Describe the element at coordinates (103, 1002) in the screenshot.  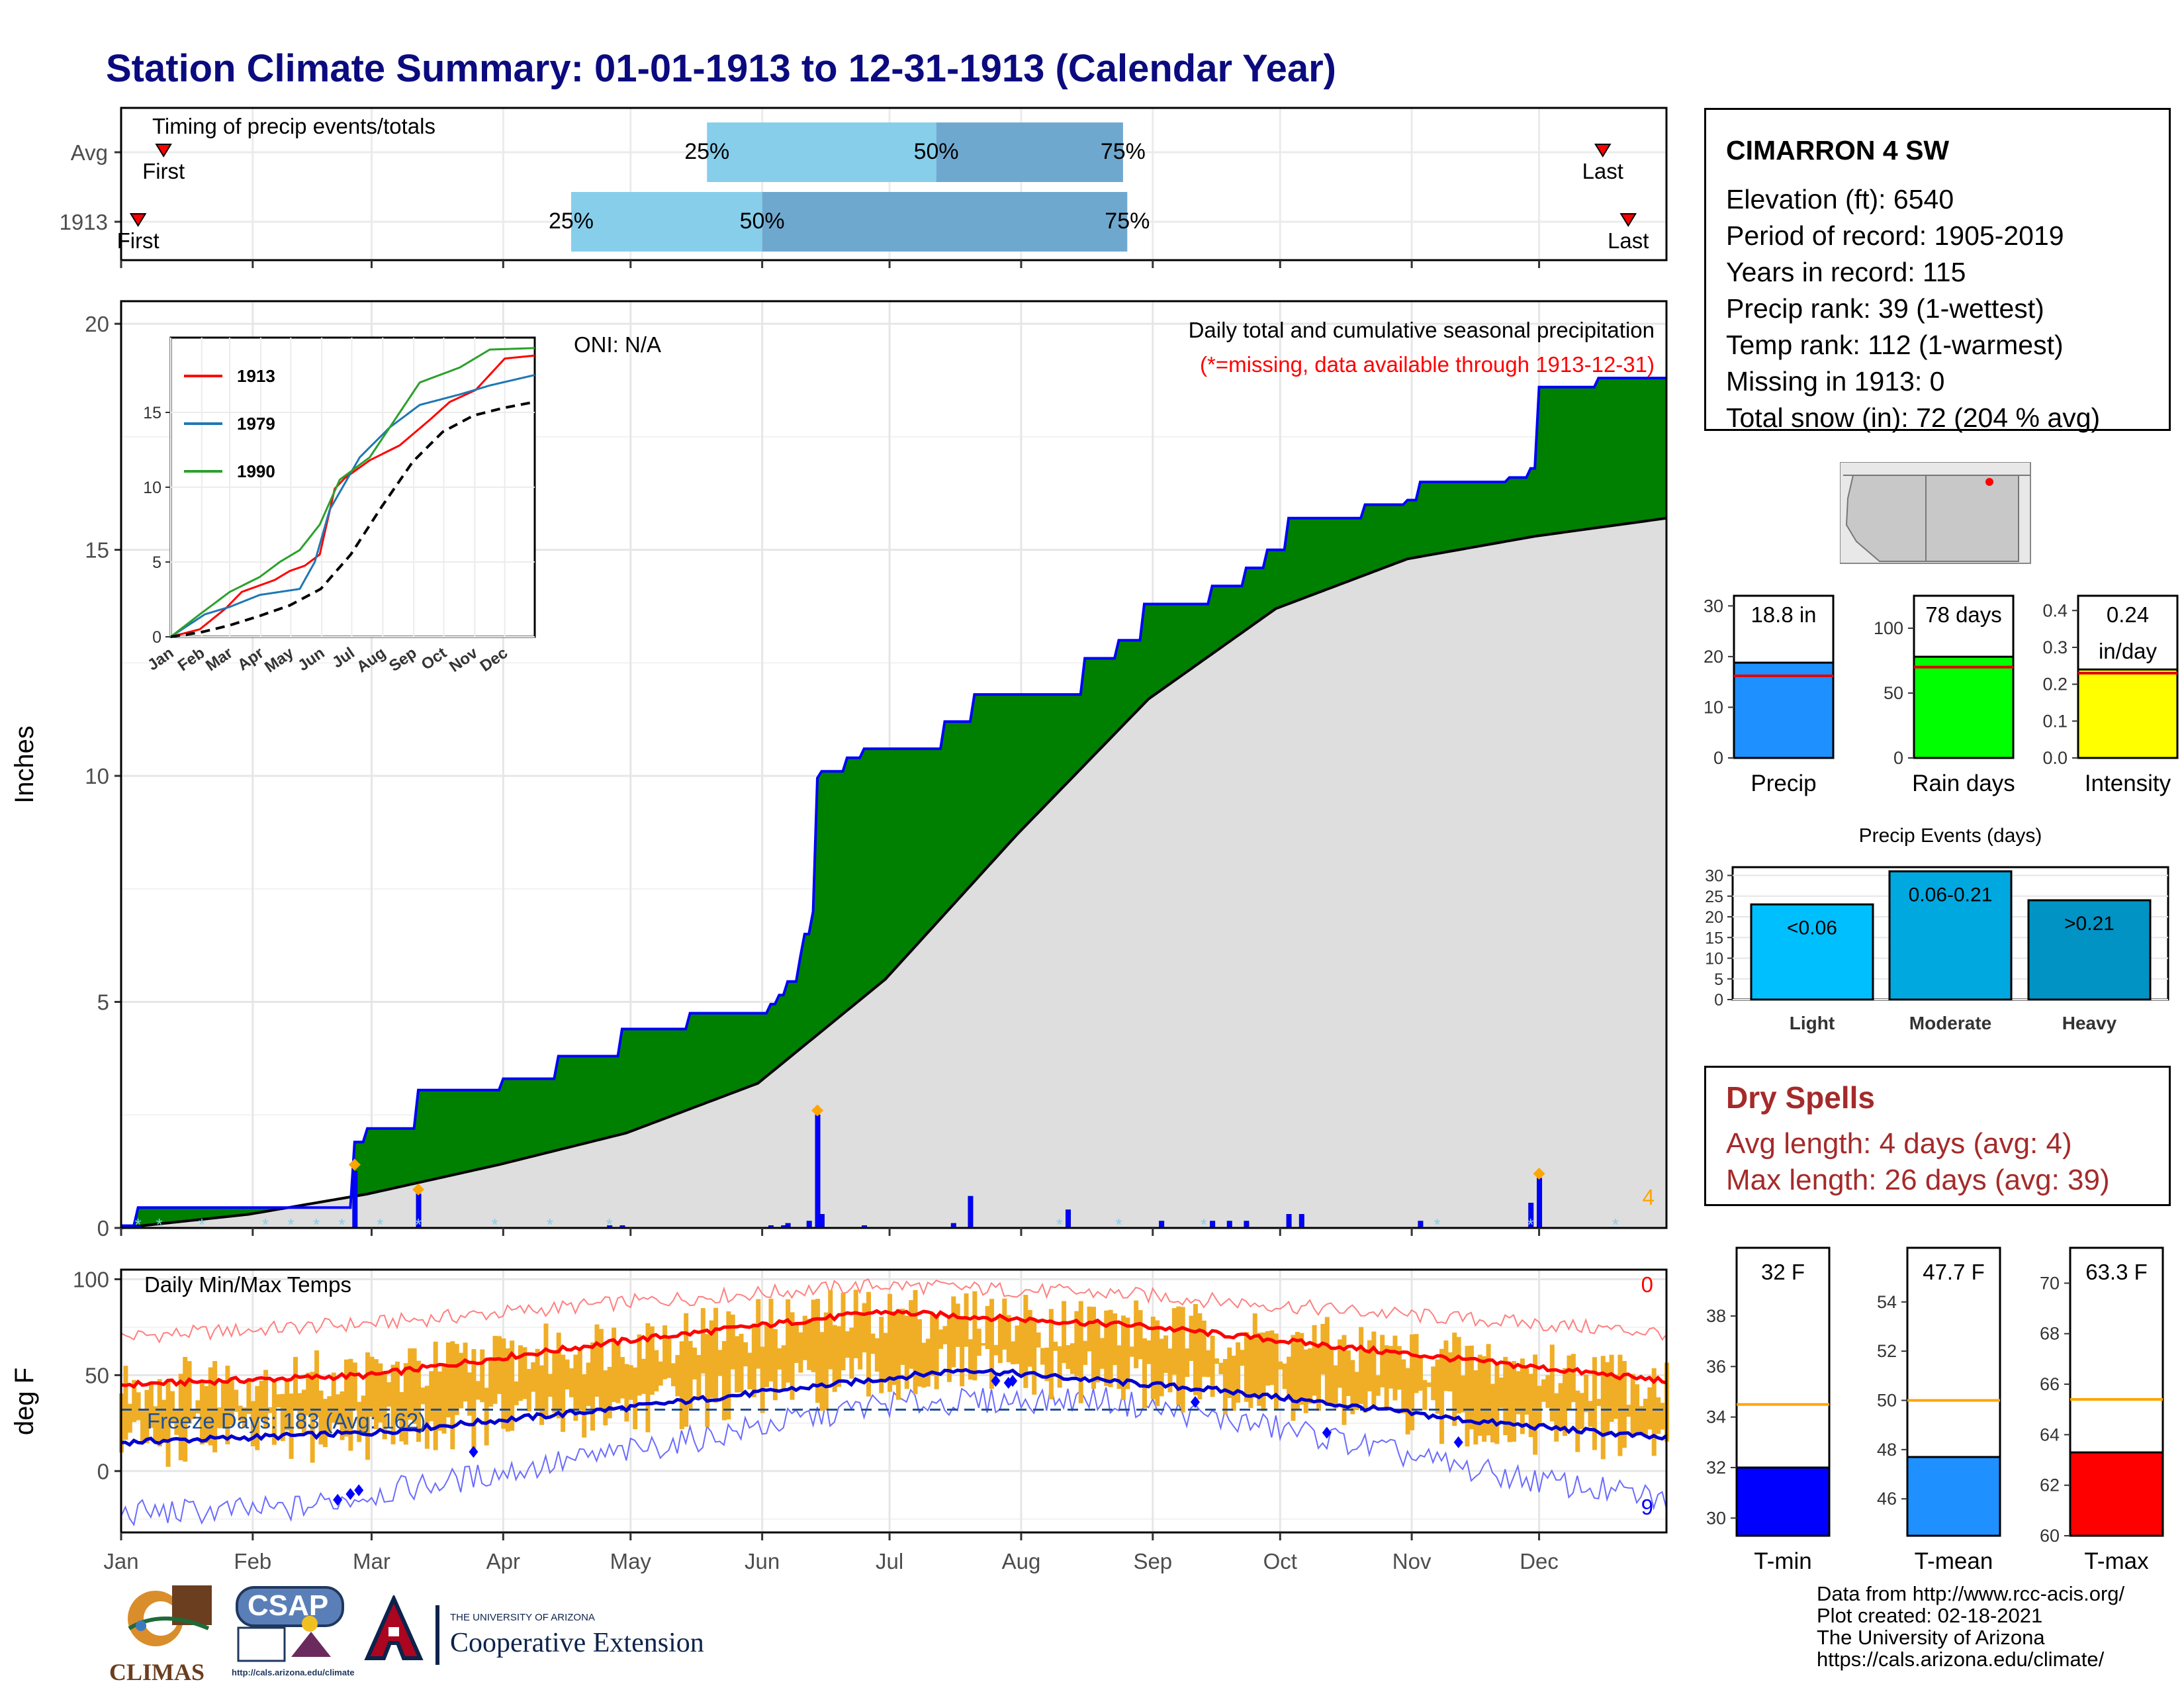
I see `cumulative-y-tick-label: 5` at that location.